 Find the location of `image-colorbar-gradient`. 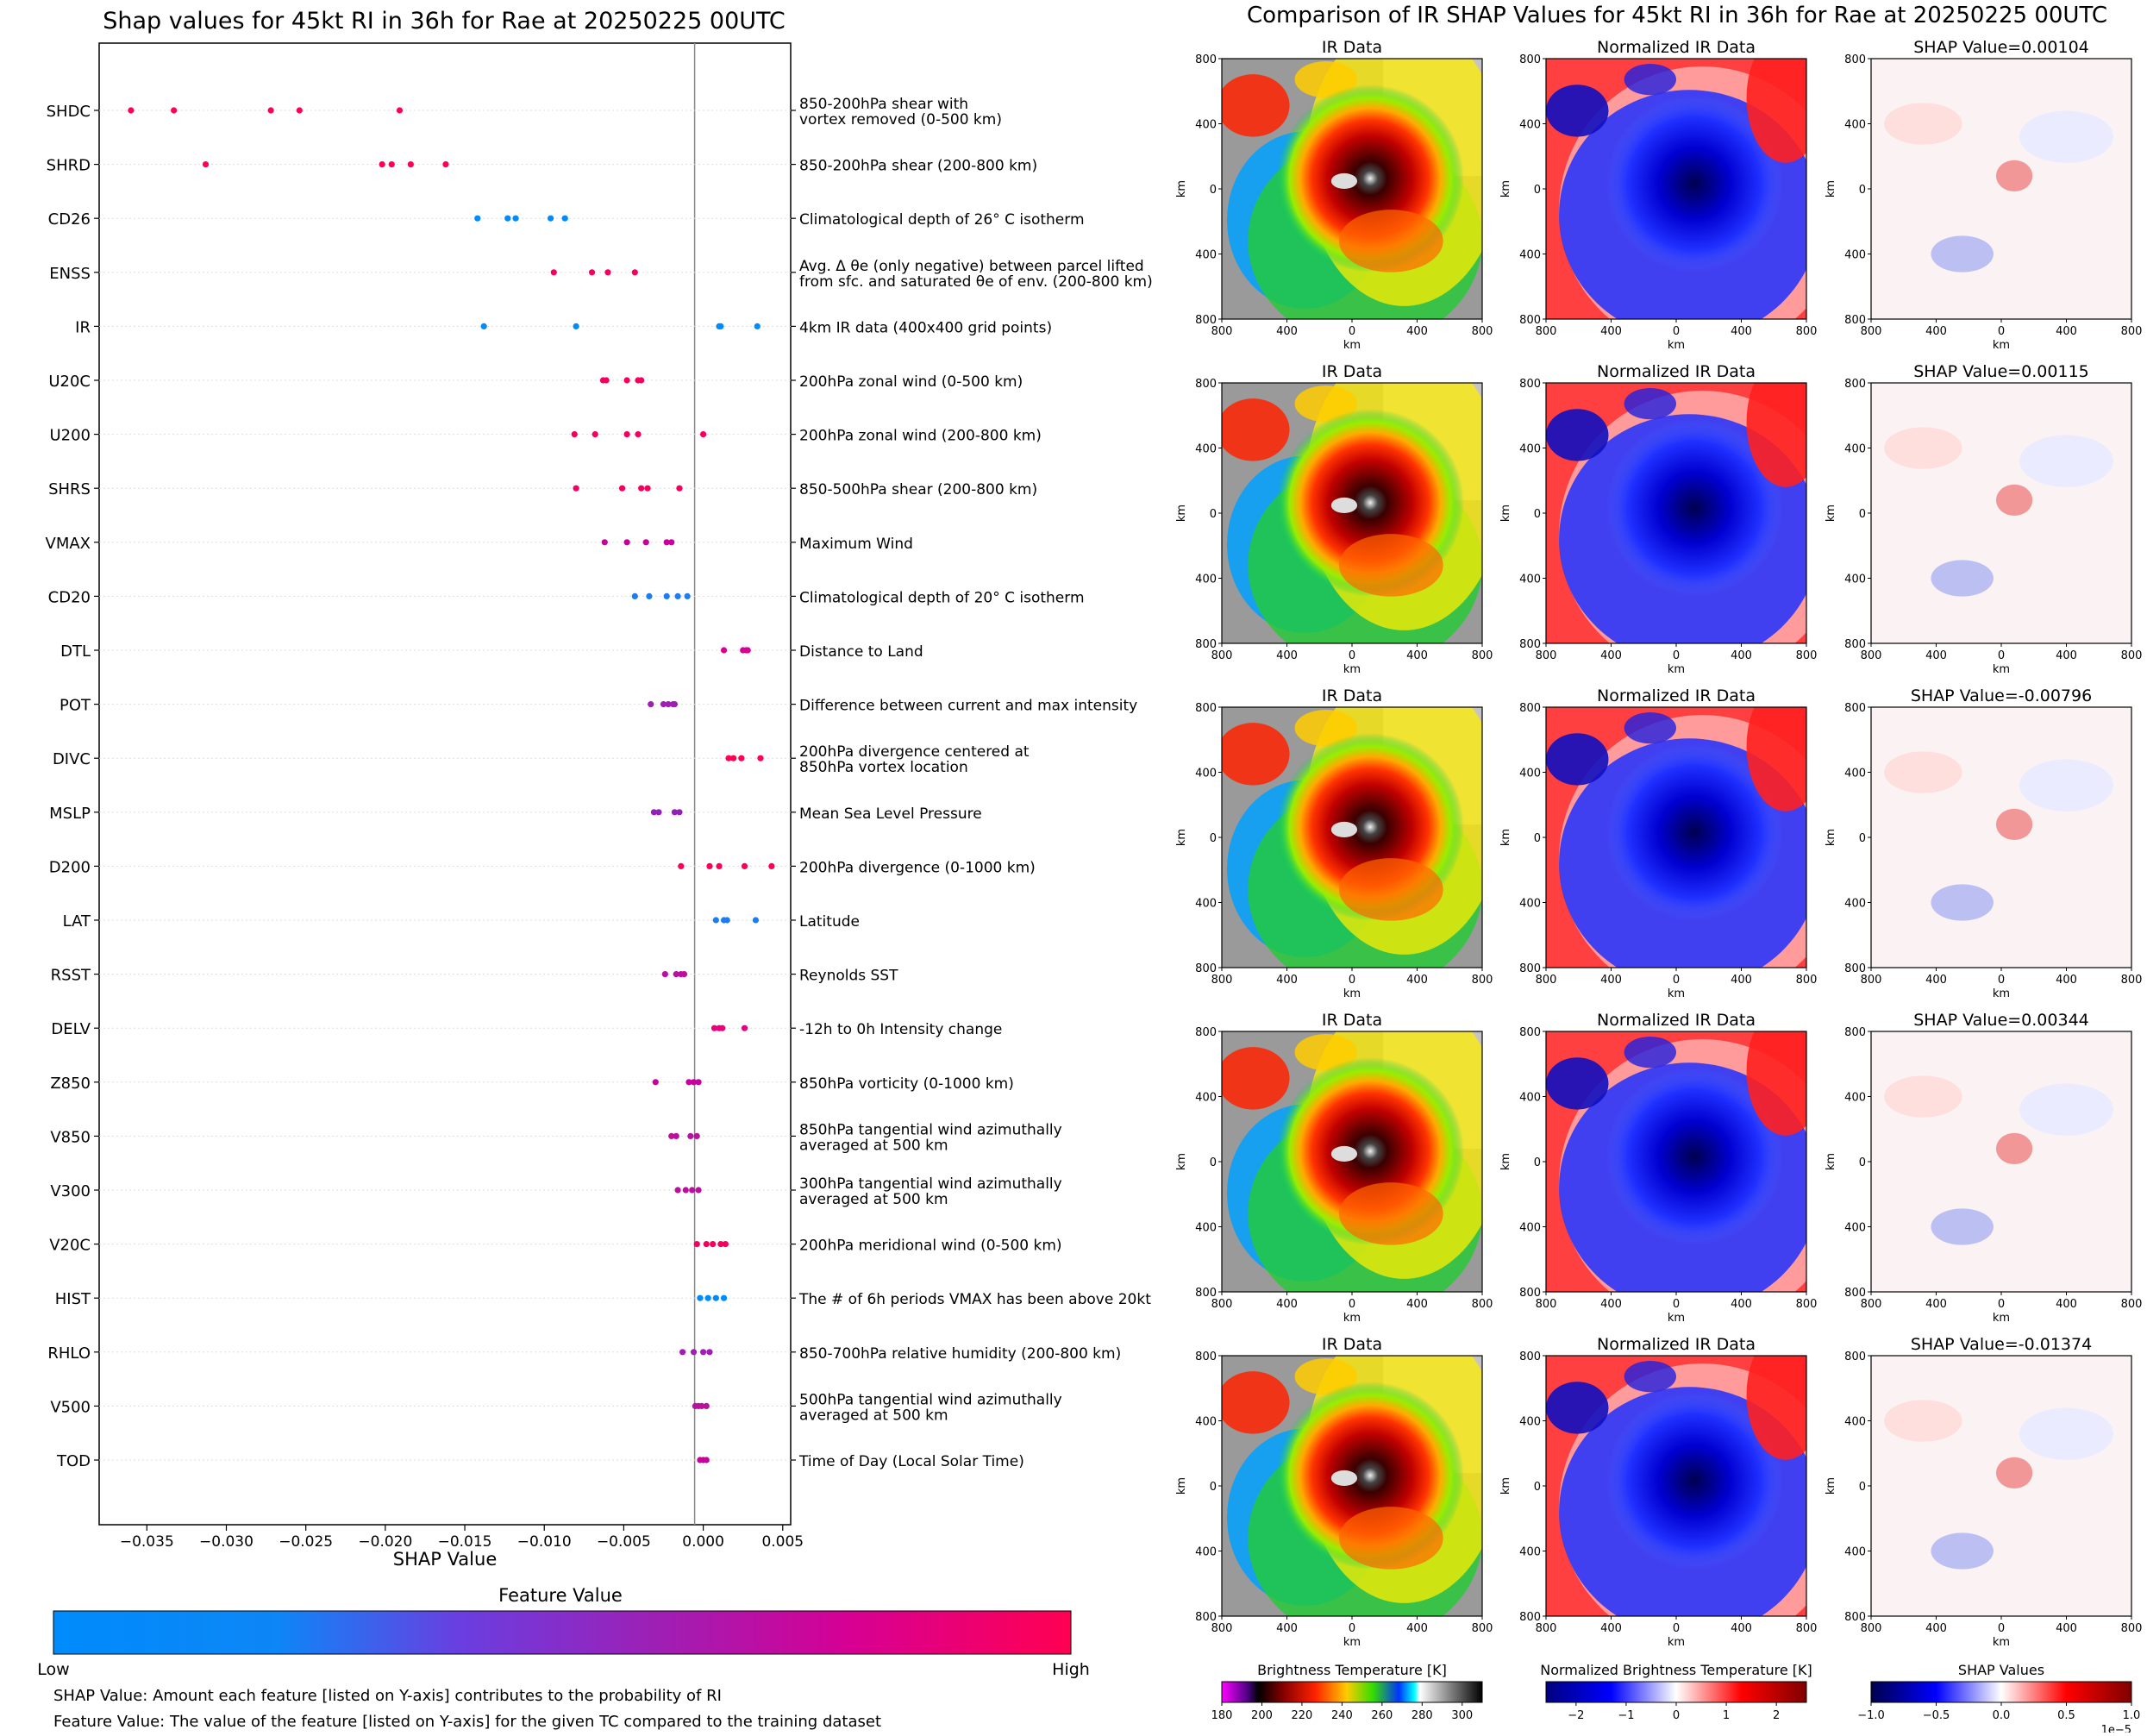

image-colorbar-gradient is located at coordinates (1676, 1692).